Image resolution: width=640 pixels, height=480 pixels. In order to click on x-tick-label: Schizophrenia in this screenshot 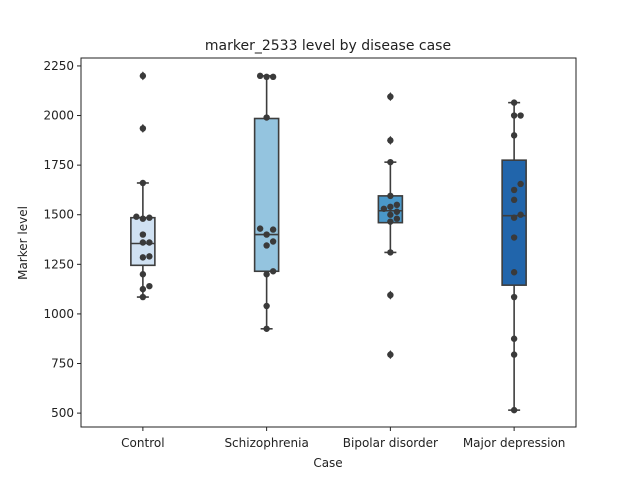, I will do `click(266, 443)`.